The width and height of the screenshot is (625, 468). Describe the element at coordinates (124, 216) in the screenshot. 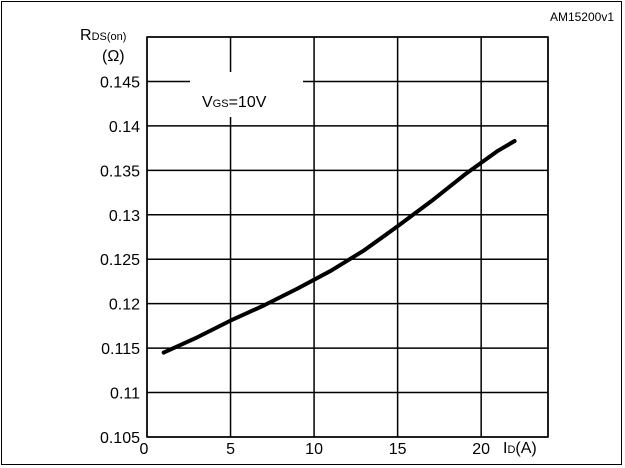

I see `y-tick-label: 0.13` at that location.